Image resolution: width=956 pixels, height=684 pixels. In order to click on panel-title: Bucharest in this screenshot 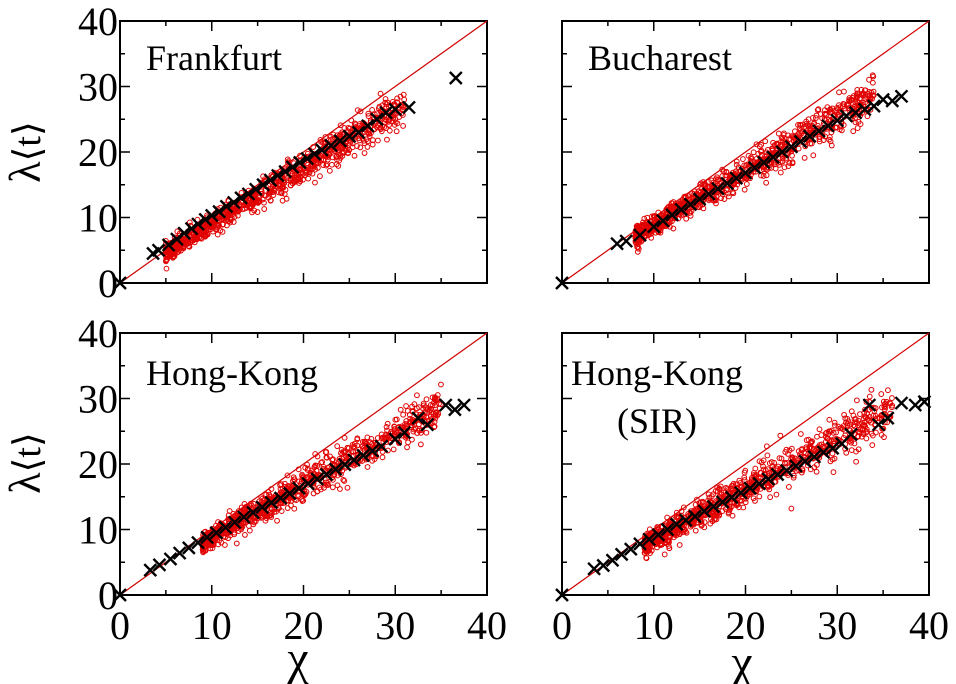, I will do `click(660, 58)`.